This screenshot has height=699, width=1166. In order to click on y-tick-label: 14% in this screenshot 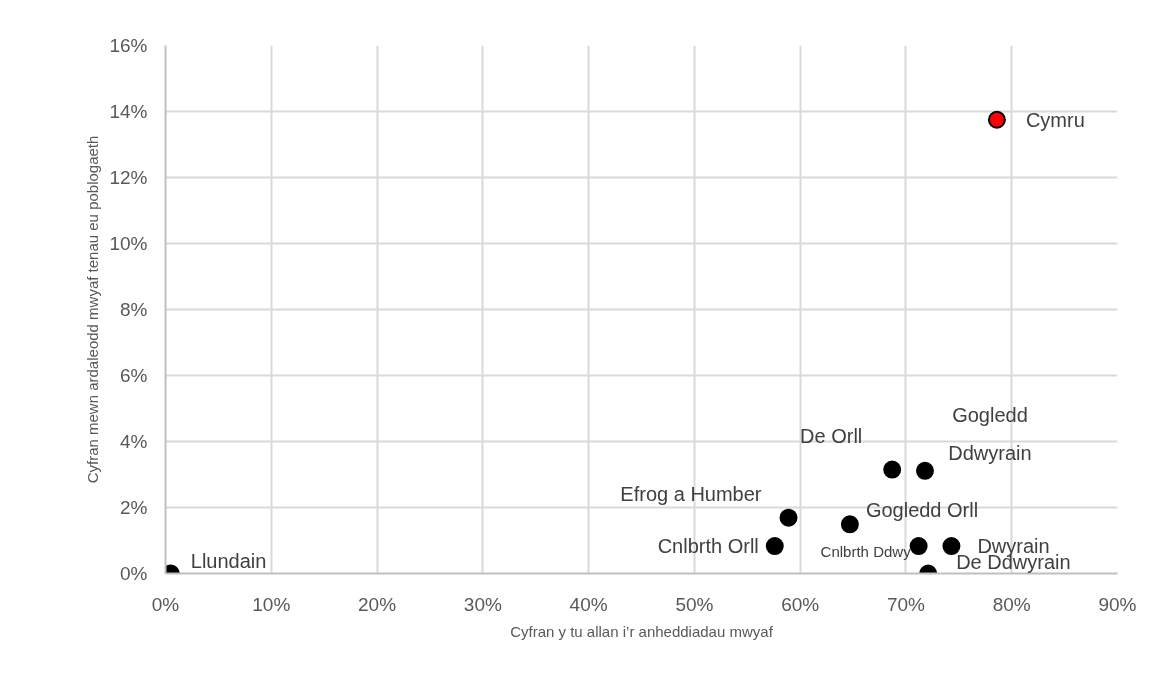, I will do `click(128, 111)`.